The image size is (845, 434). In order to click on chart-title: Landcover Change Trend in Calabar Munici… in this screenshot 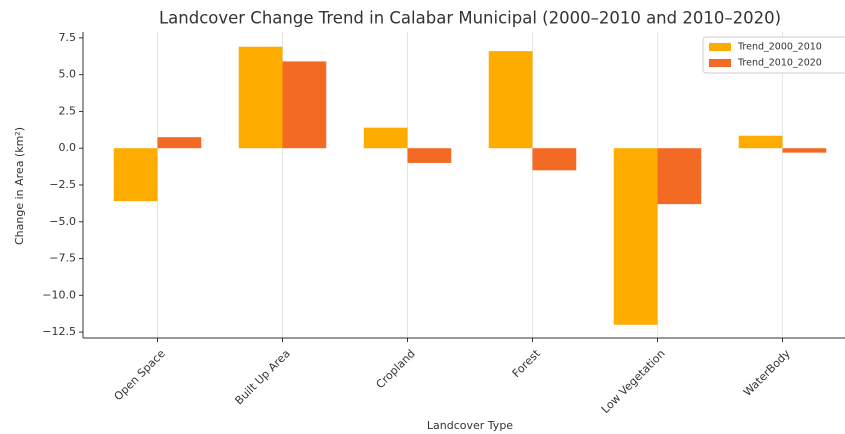, I will do `click(470, 18)`.